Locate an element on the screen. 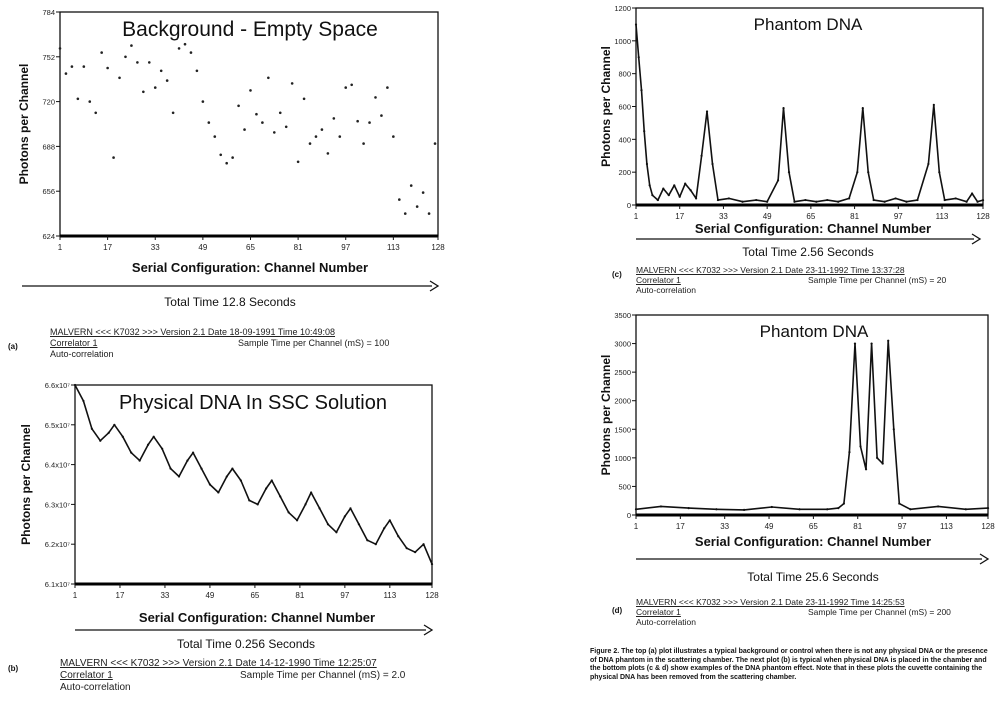 The height and width of the screenshot is (706, 996). panel-d-mode: Auto-correlation is located at coordinates (666, 622).